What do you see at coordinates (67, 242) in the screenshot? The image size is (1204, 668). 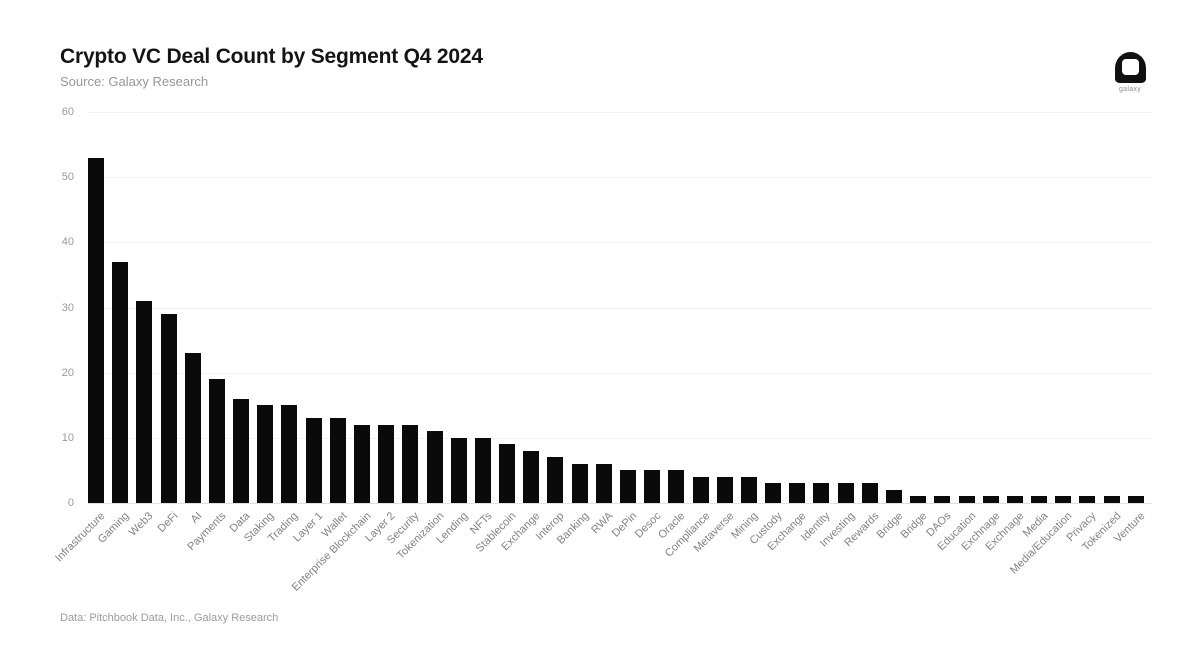 I see `y-axis-tick: 40` at bounding box center [67, 242].